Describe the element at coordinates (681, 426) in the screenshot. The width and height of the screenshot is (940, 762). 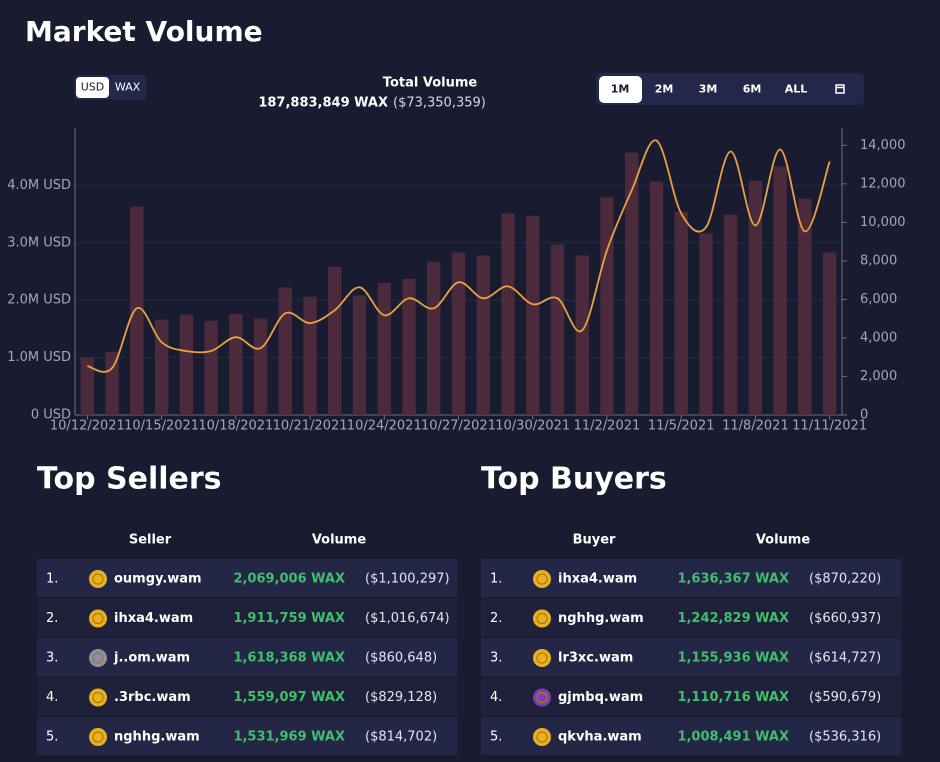
I see `x-tick-label: 11/5/2021` at that location.